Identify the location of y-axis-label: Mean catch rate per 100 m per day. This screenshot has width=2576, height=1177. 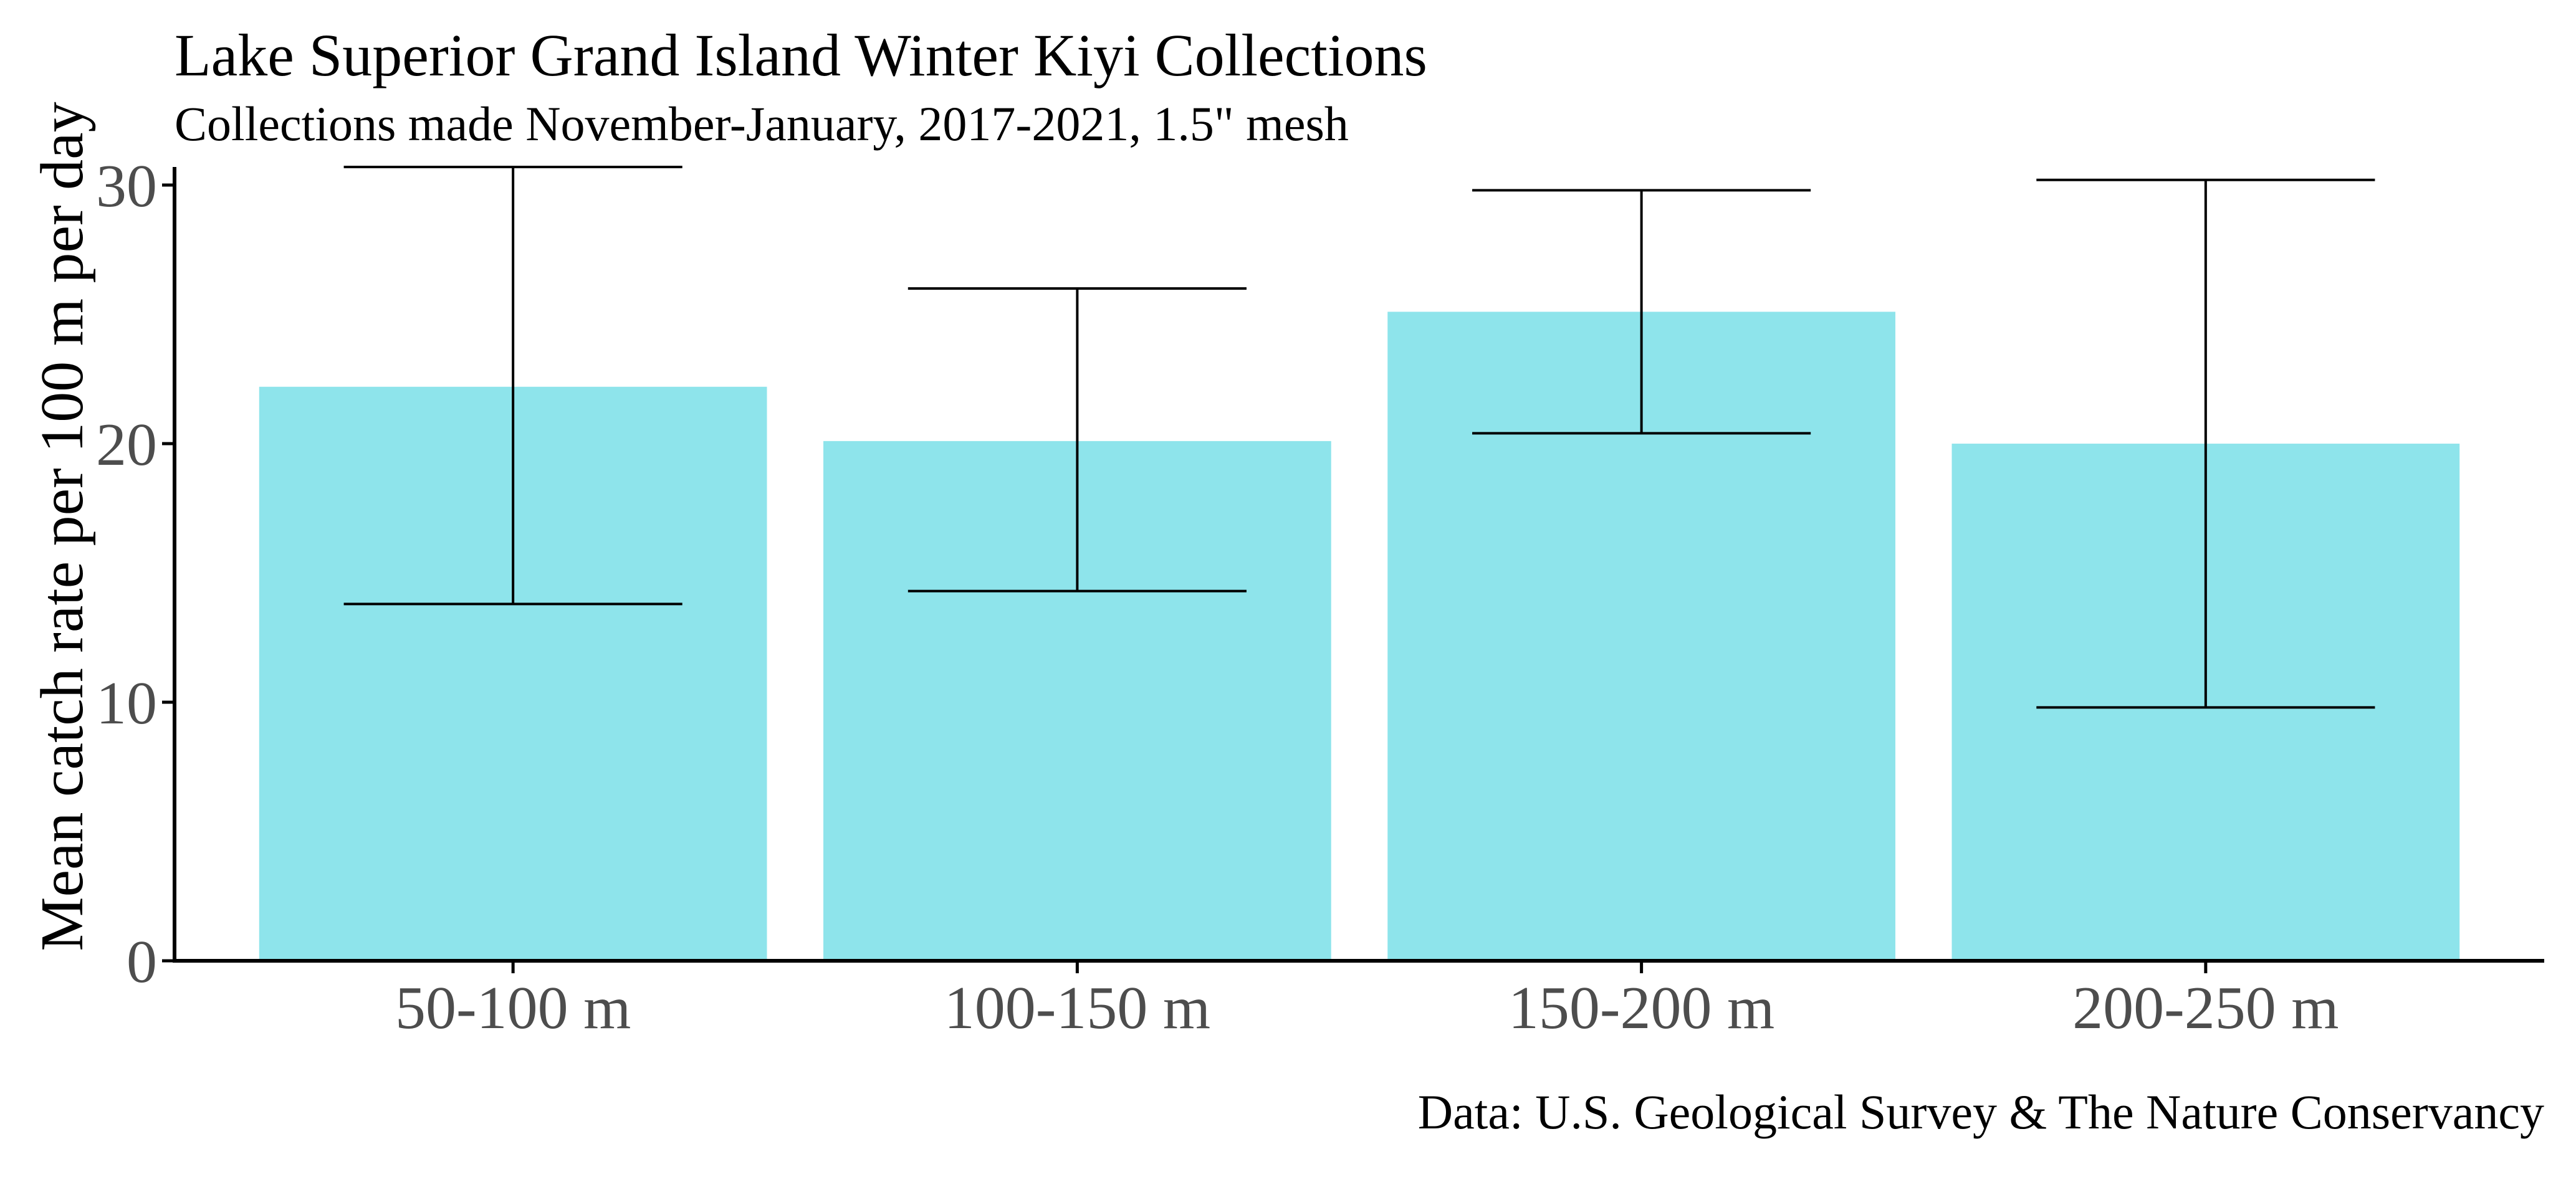
(63, 526).